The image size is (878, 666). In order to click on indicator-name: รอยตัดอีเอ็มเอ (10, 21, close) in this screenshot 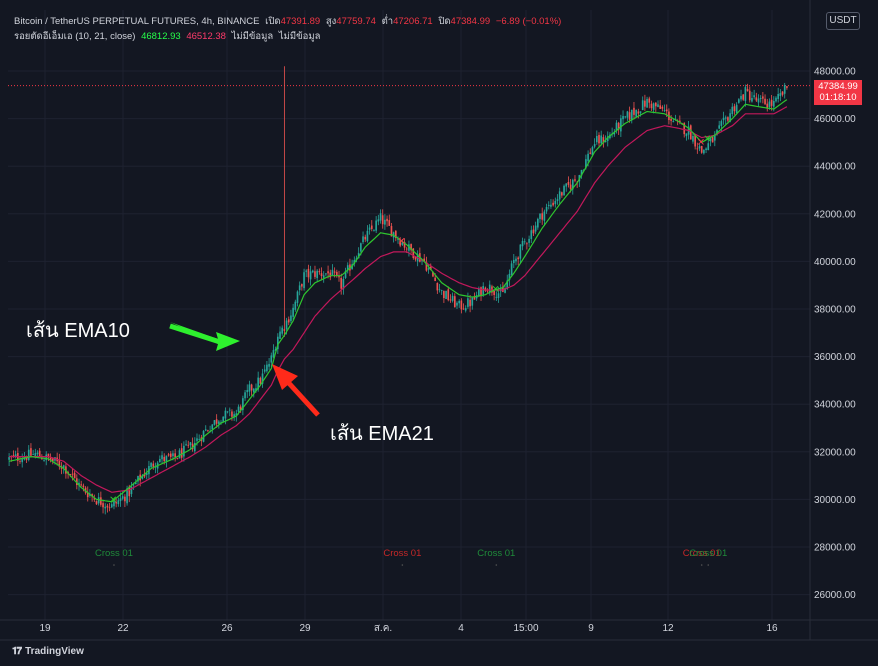, I will do `click(75, 36)`.